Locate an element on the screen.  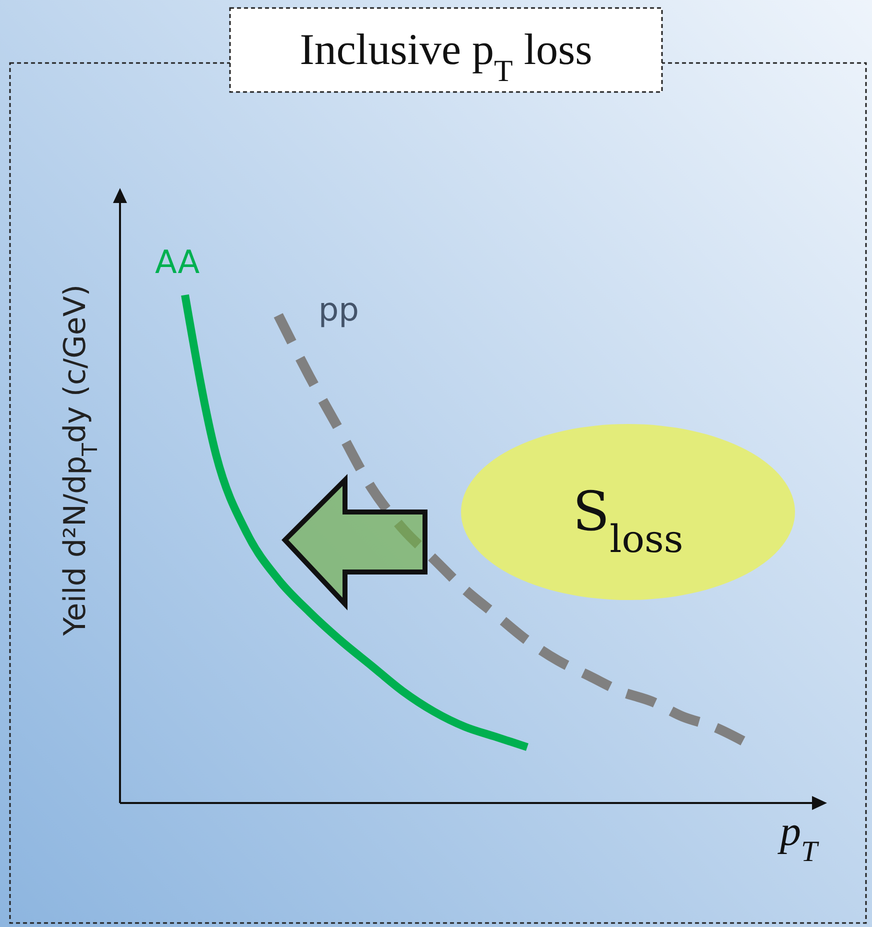
series-label: AA is located at coordinates (177, 262).